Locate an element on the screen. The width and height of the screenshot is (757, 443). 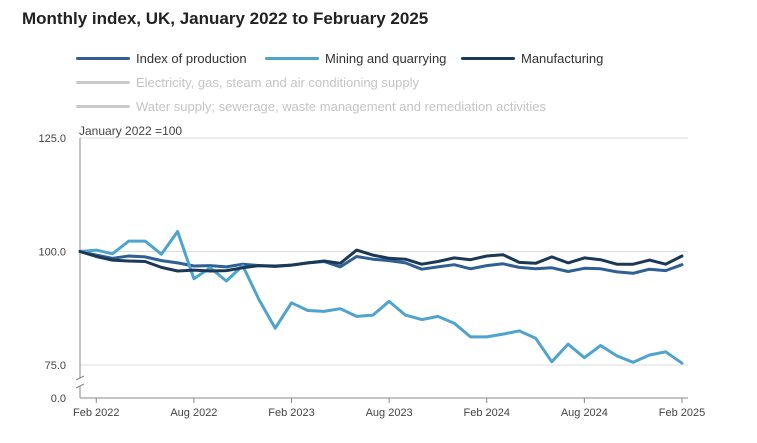
legend-item-manufacturing: Manufacturing is located at coordinates (532, 58).